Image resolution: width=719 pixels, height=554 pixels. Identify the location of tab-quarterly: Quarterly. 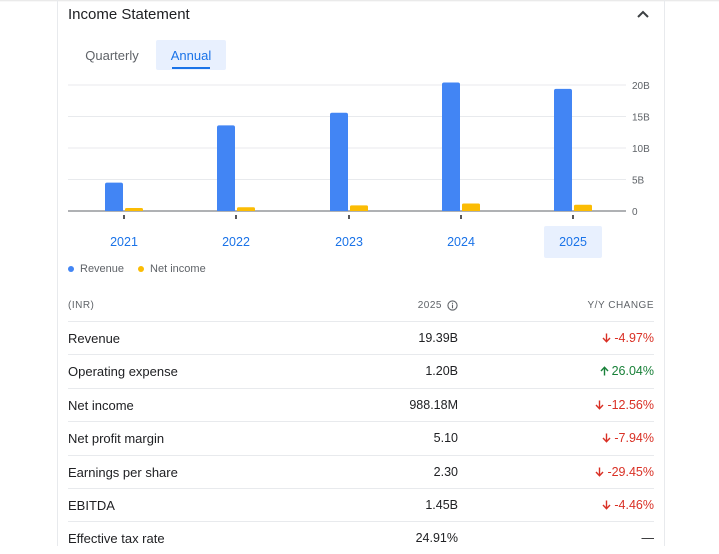
(112, 55).